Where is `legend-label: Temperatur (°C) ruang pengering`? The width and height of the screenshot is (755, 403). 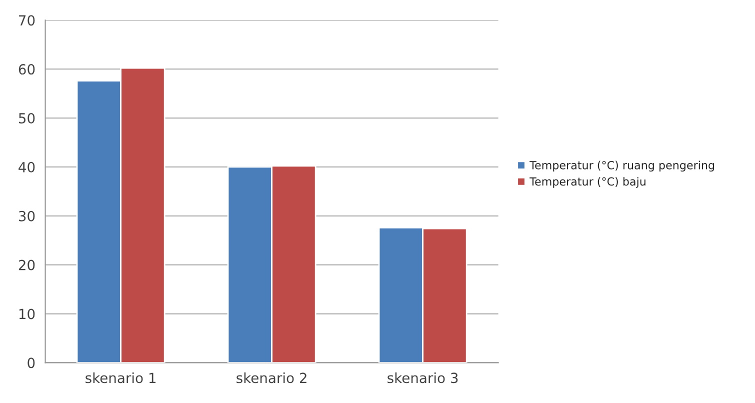
legend-label: Temperatur (°C) ruang pengering is located at coordinates (622, 166).